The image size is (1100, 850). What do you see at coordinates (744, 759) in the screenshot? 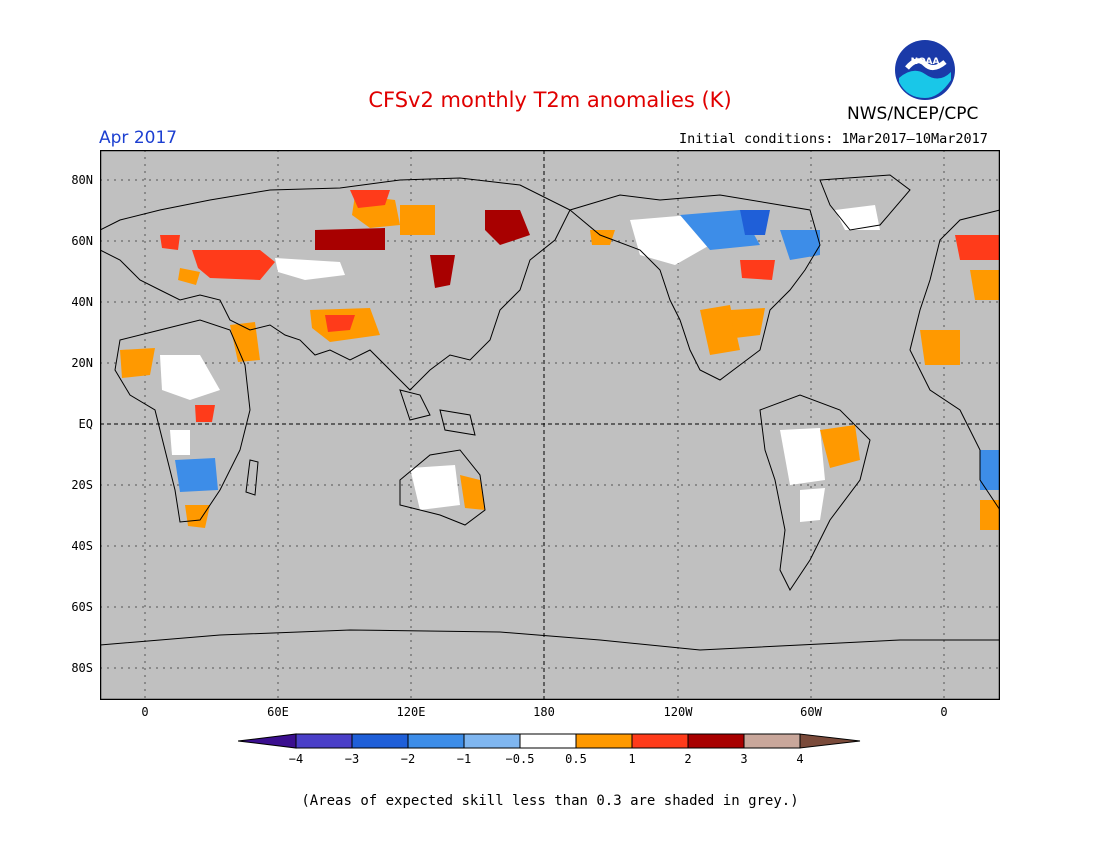
I see `colorbar-label: 3` at bounding box center [744, 759].